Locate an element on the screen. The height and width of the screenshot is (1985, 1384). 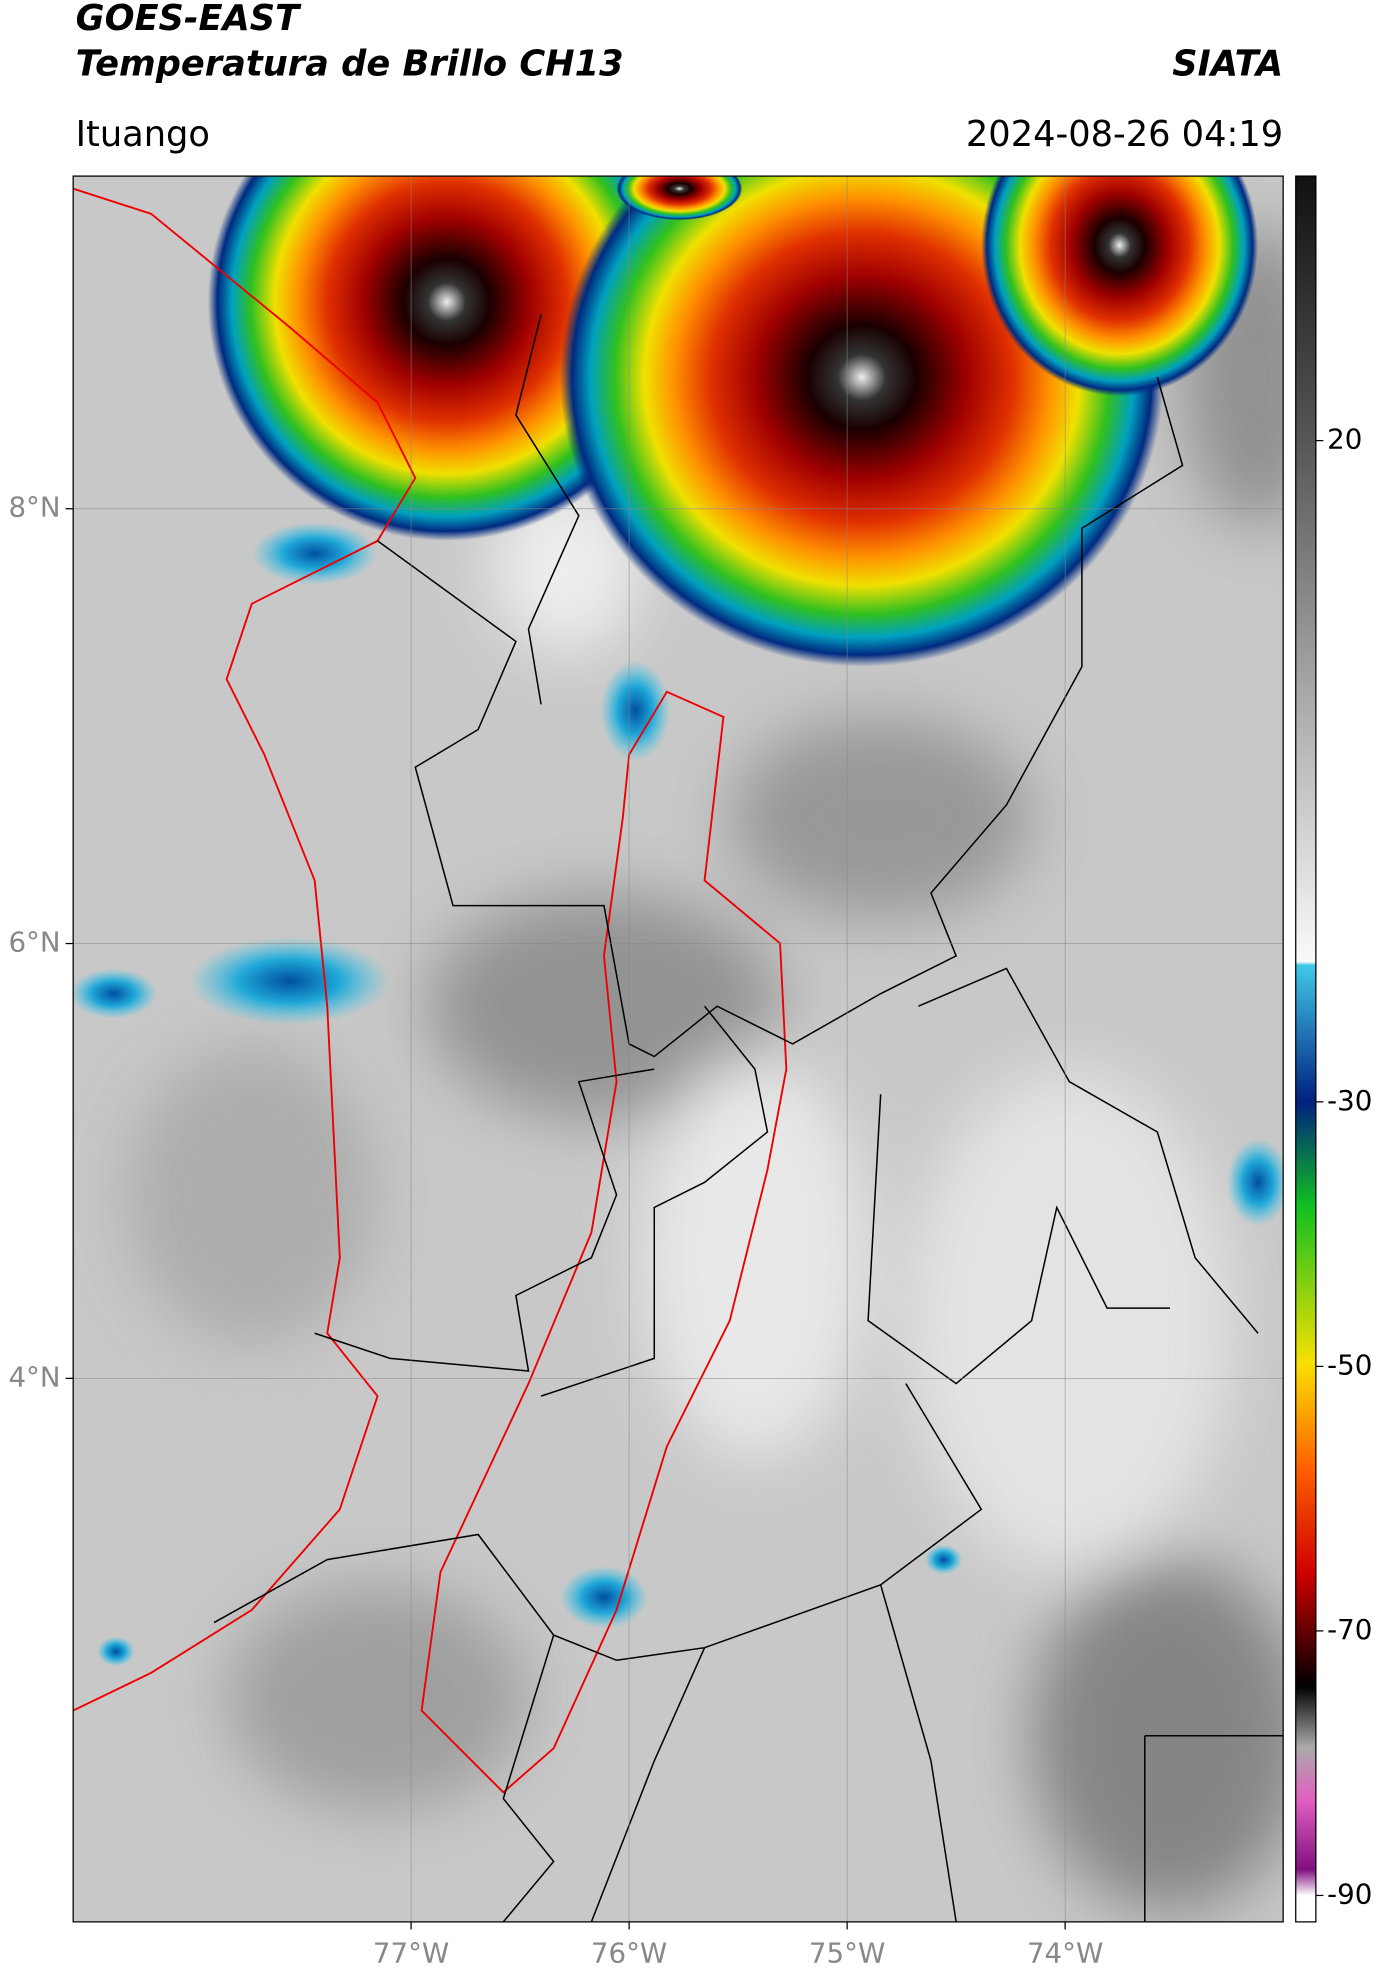
x-tick-label: 77°W is located at coordinates (411, 1953).